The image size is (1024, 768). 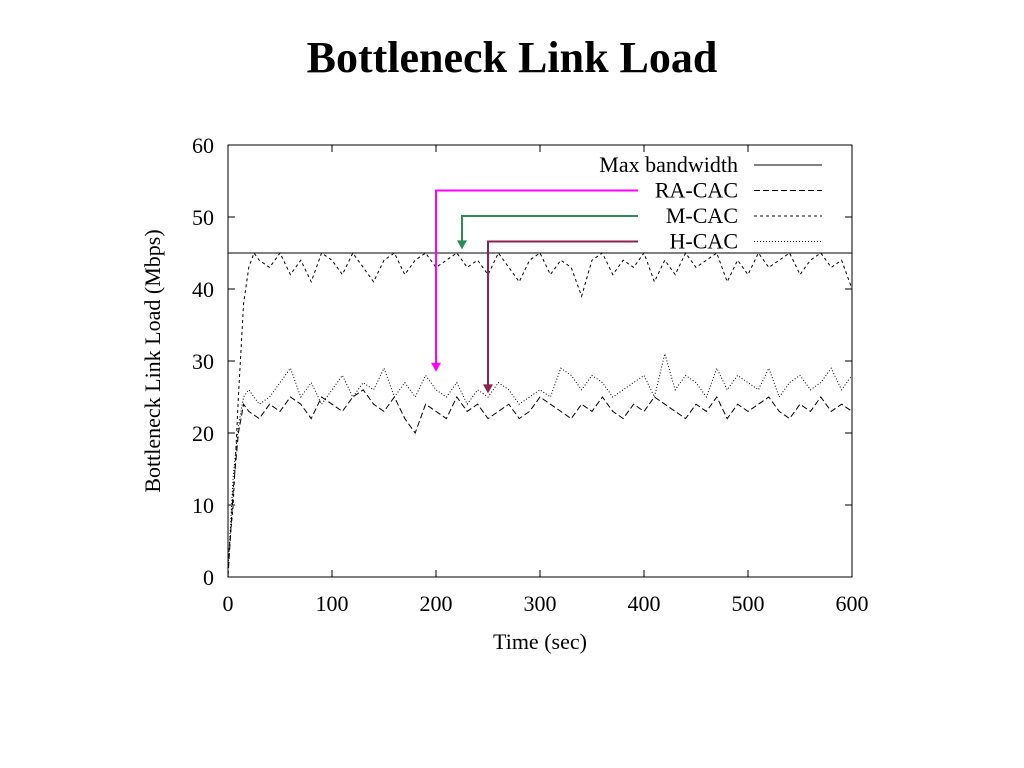 I want to click on y-tick-label: 30, so click(x=203, y=361).